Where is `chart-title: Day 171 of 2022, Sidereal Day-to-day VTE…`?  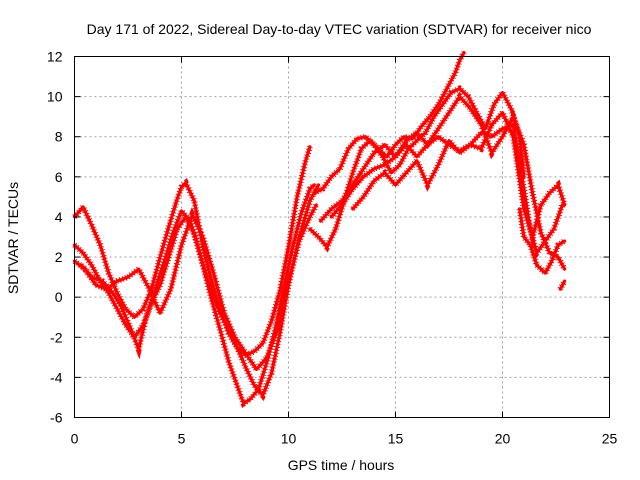
chart-title: Day 171 of 2022, Sidereal Day-to-day VTE… is located at coordinates (339, 29).